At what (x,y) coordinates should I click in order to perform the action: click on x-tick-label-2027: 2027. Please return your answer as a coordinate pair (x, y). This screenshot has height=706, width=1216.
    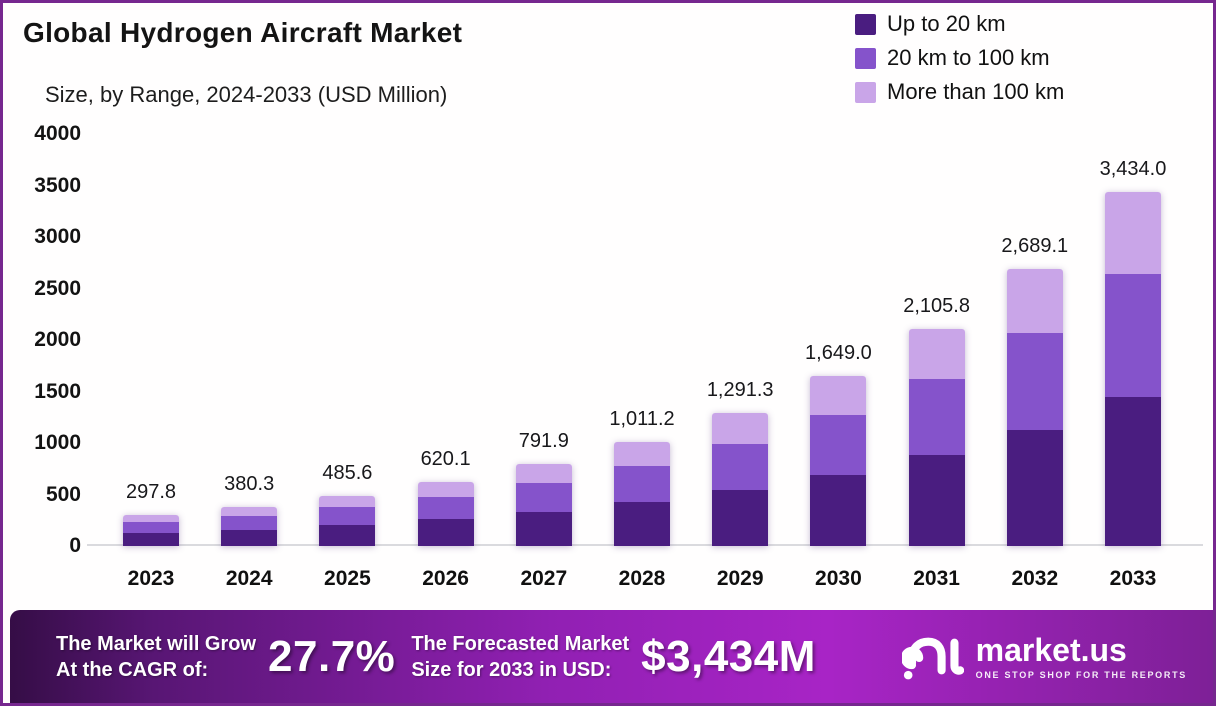
    Looking at the image, I should click on (544, 578).